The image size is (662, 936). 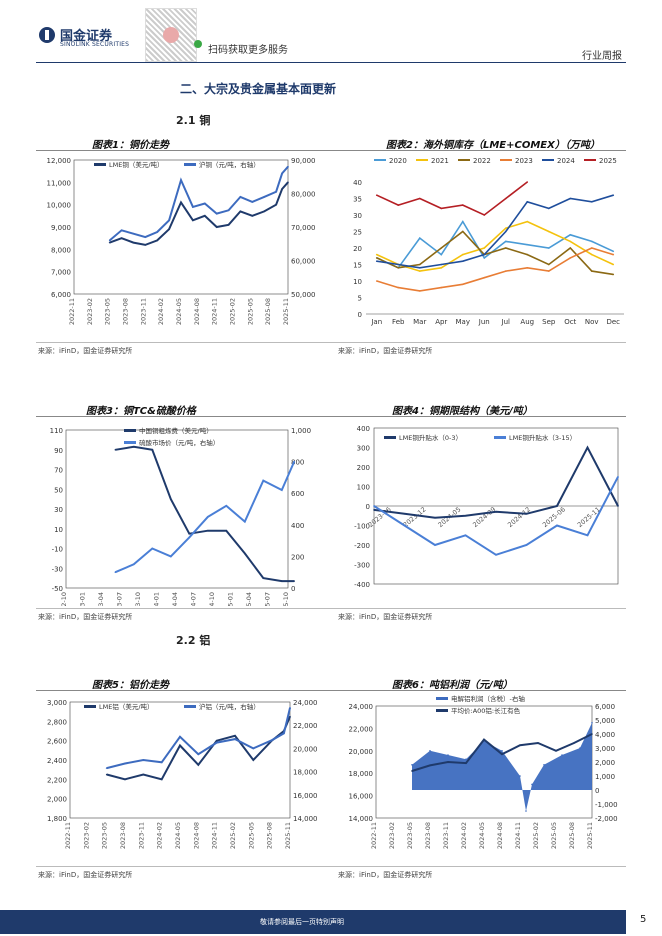 I want to click on y-right-tick-label: 90,000, so click(x=303, y=161).